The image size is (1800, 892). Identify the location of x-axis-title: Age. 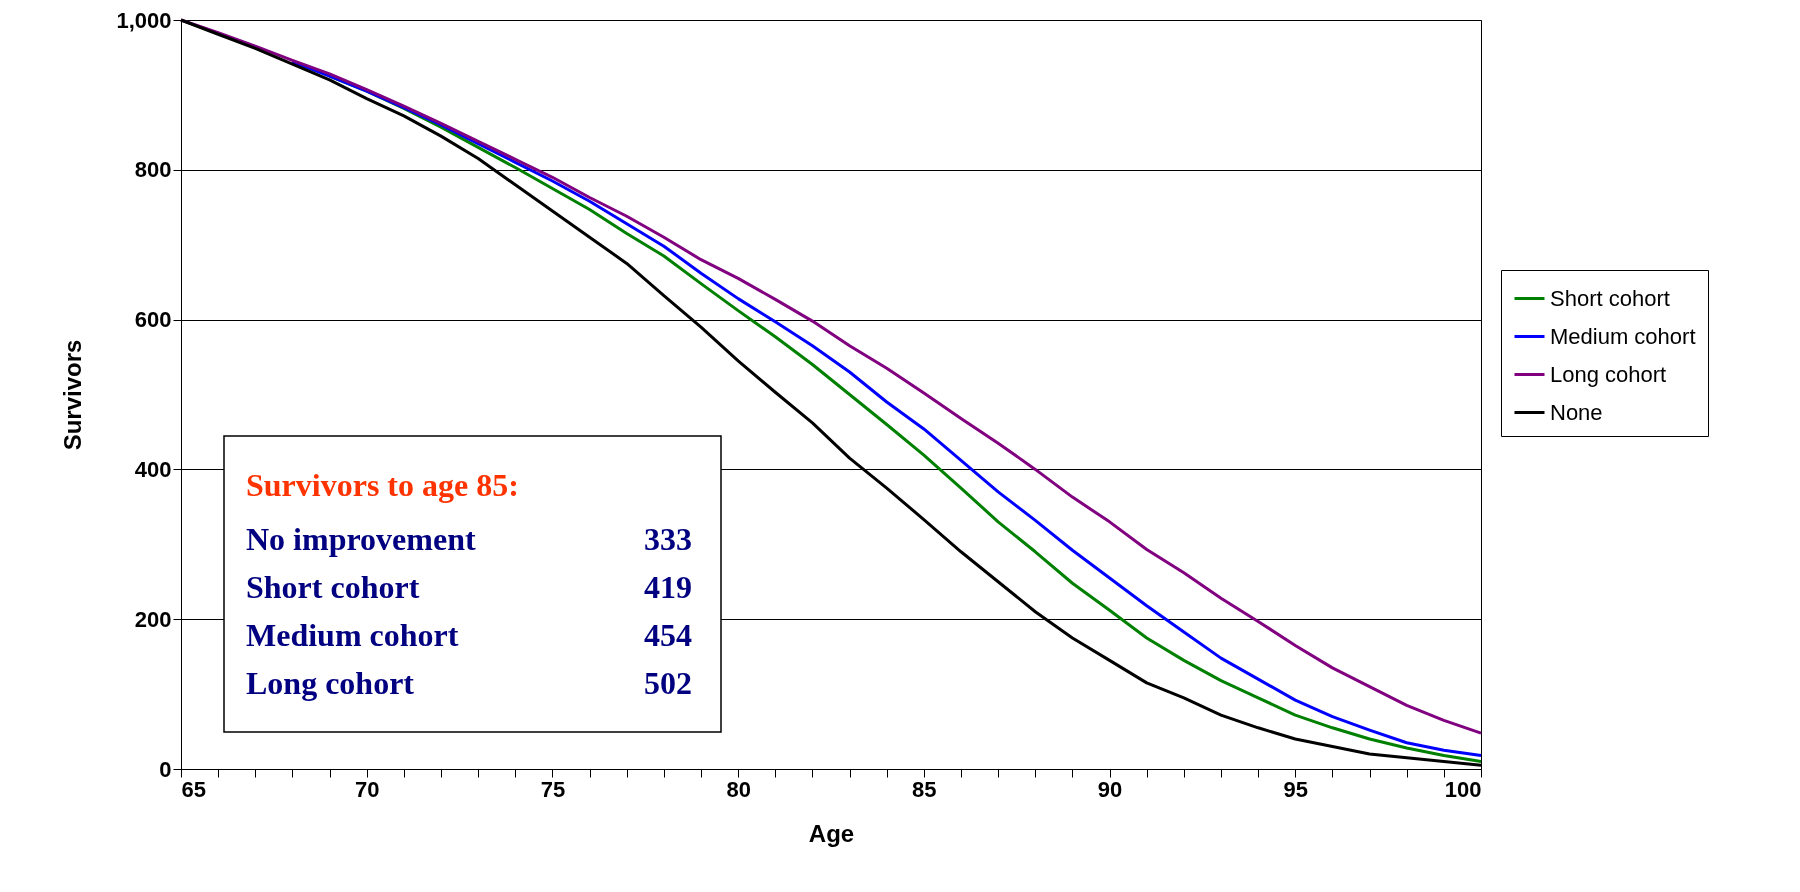
(831, 833).